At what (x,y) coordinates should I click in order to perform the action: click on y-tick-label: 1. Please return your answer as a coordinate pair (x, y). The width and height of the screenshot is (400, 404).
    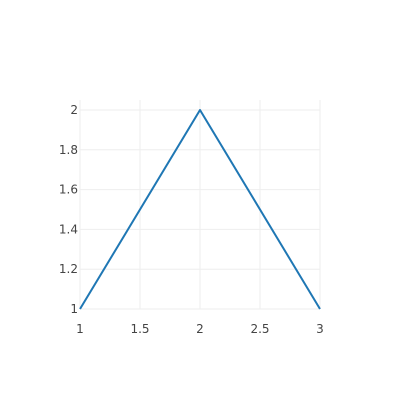
    Looking at the image, I should click on (74, 309).